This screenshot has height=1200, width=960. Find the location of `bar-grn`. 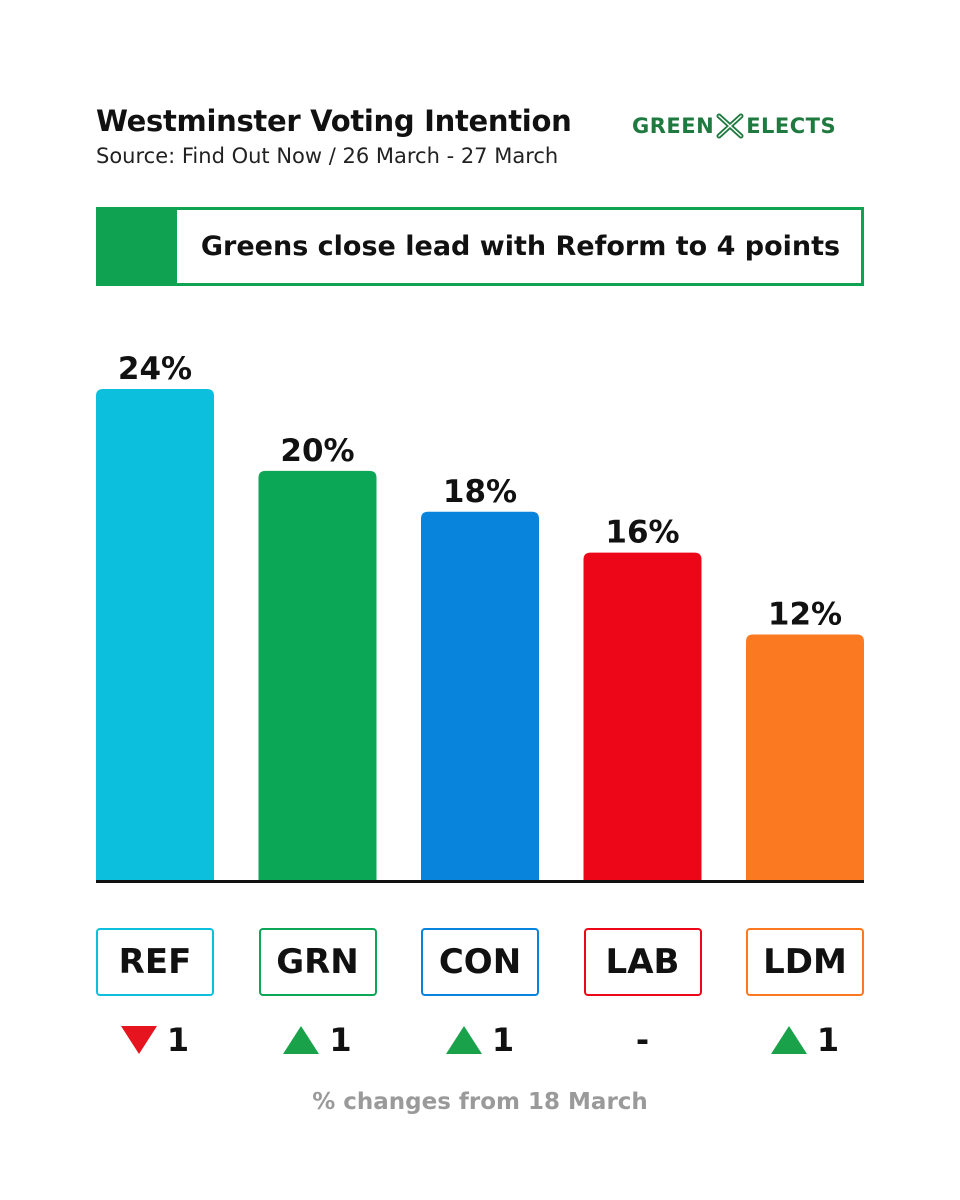

bar-grn is located at coordinates (317, 675).